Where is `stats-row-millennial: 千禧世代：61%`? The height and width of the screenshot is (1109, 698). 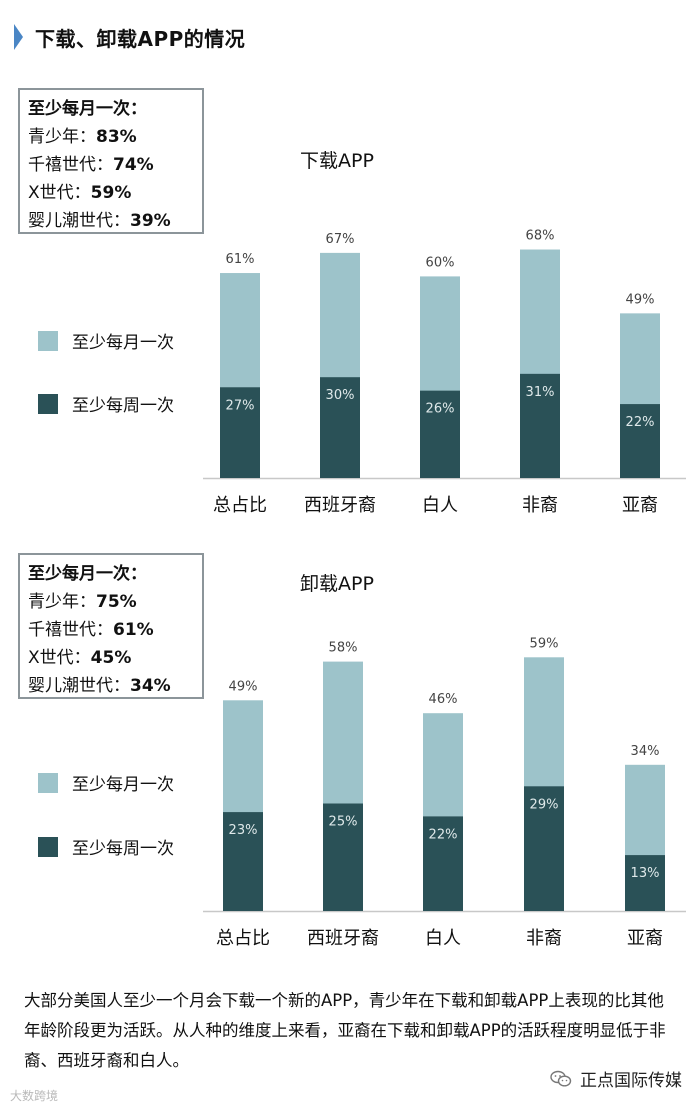 stats-row-millennial: 千禧世代：61% is located at coordinates (91, 630).